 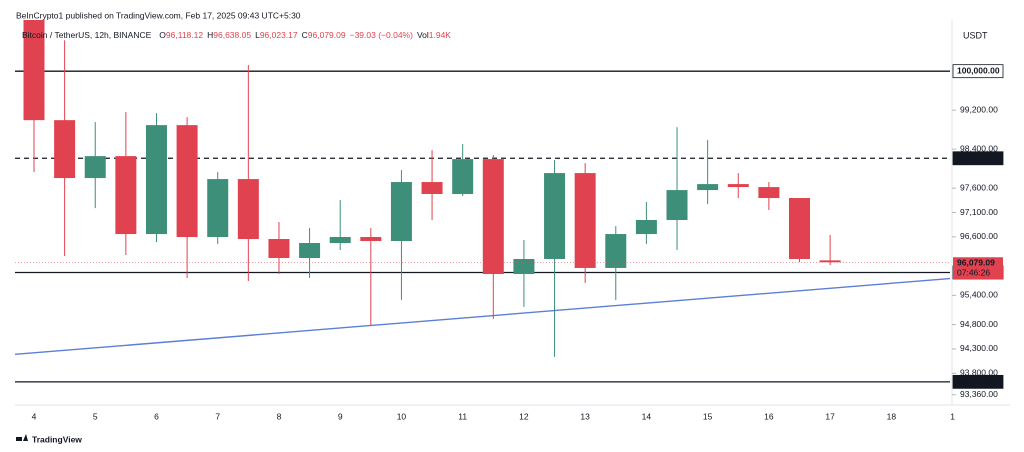 I want to click on x-tick-label: 7, so click(x=217, y=416).